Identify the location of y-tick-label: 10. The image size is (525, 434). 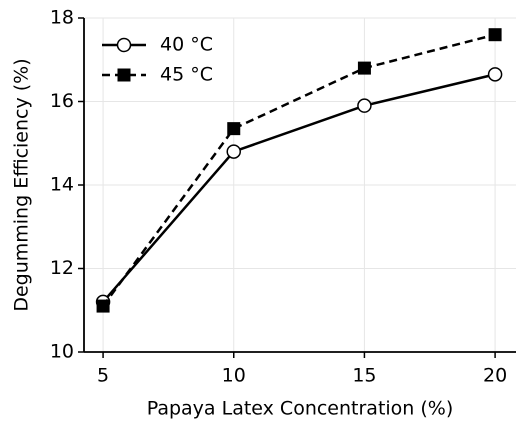
(62, 352).